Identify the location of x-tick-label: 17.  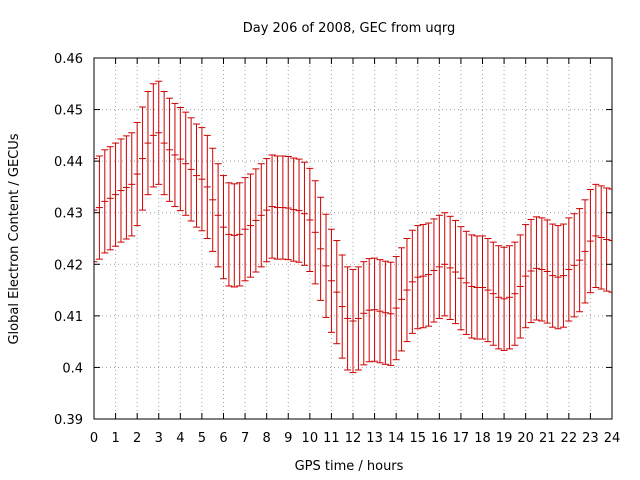
(461, 438).